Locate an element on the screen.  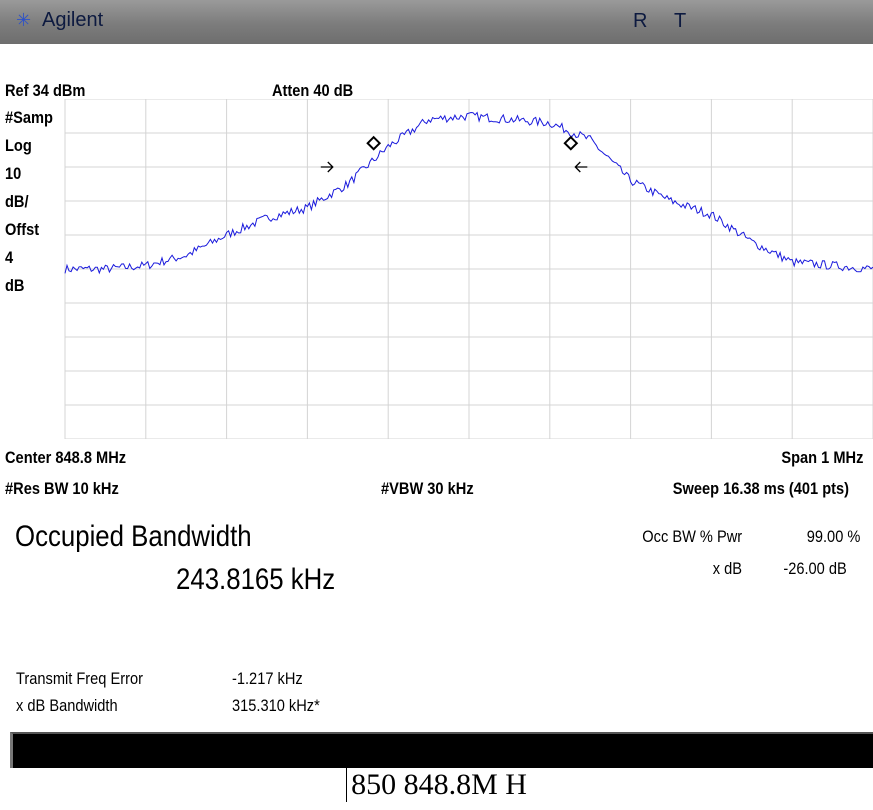
status-r: R is located at coordinates (640, 21).